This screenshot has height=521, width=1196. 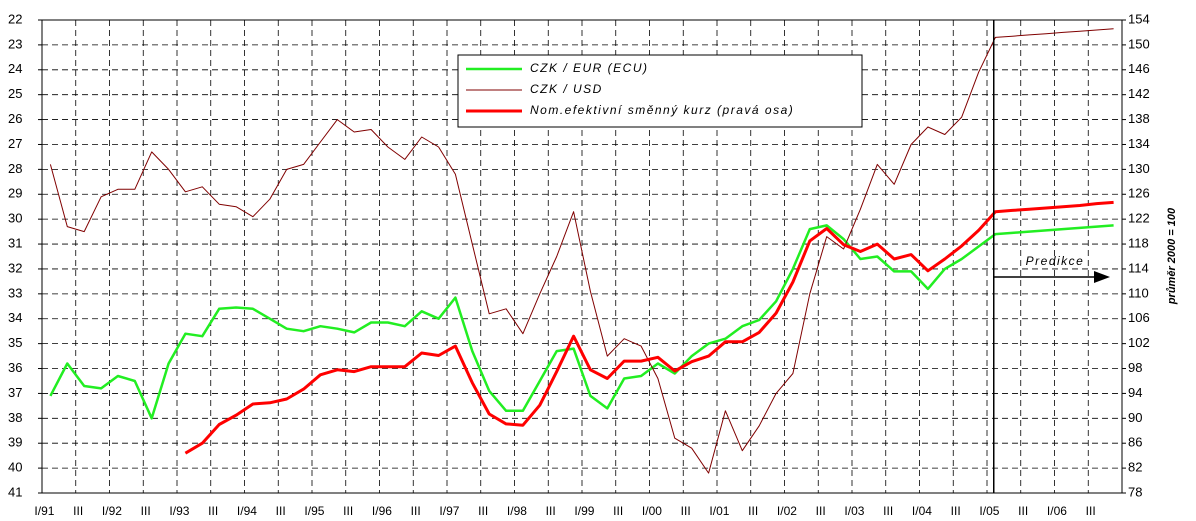 I want to click on y2-tick-label: 150, so click(x=1139, y=43).